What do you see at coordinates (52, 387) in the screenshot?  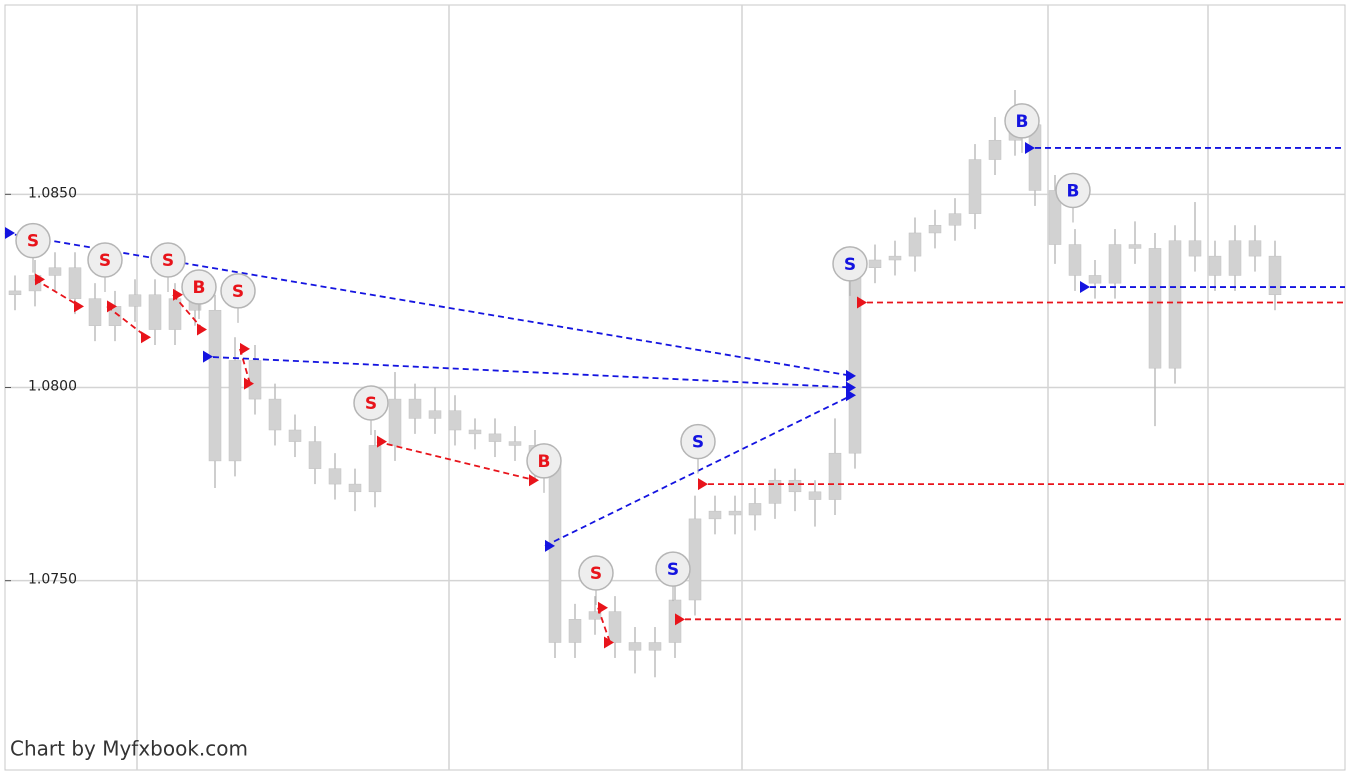 I see `y-tick-label: 1.0800` at bounding box center [52, 387].